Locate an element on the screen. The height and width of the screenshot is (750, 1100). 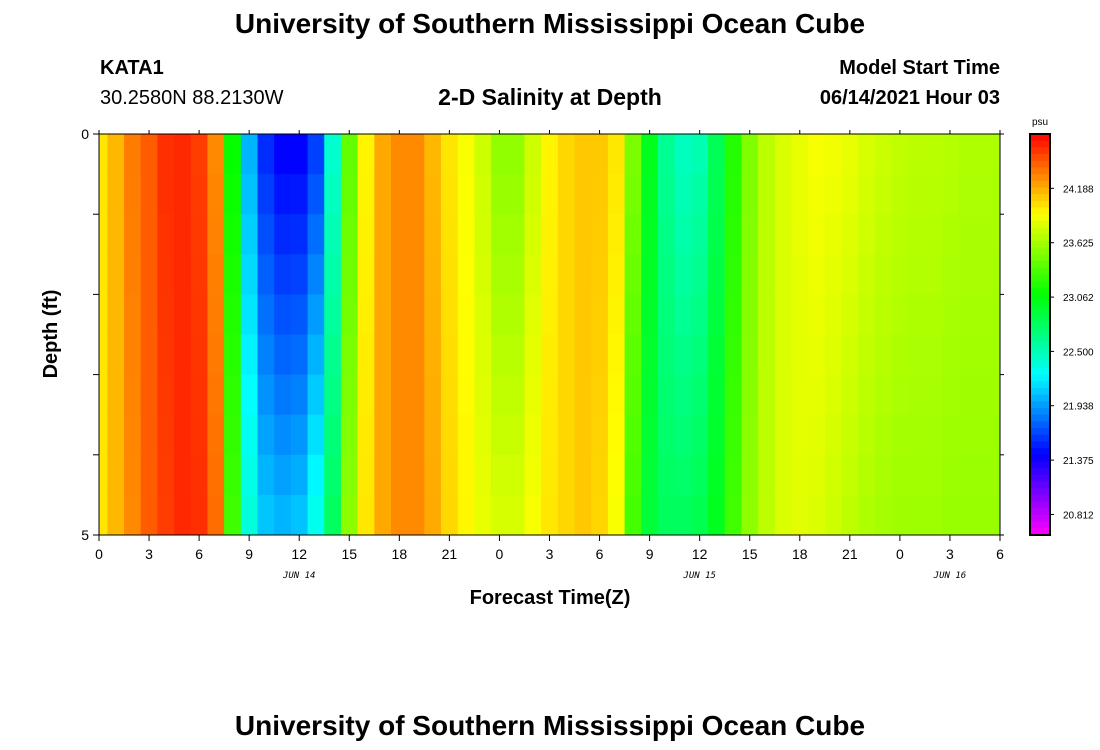
x-tick-label: 3 is located at coordinates (149, 554).